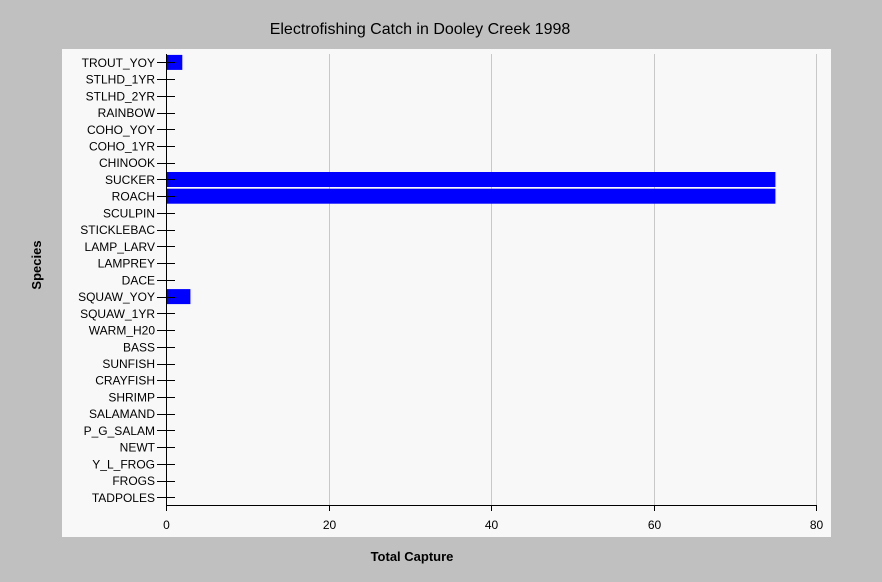  I want to click on y-tick-label: STLHD_2YR, so click(121, 96).